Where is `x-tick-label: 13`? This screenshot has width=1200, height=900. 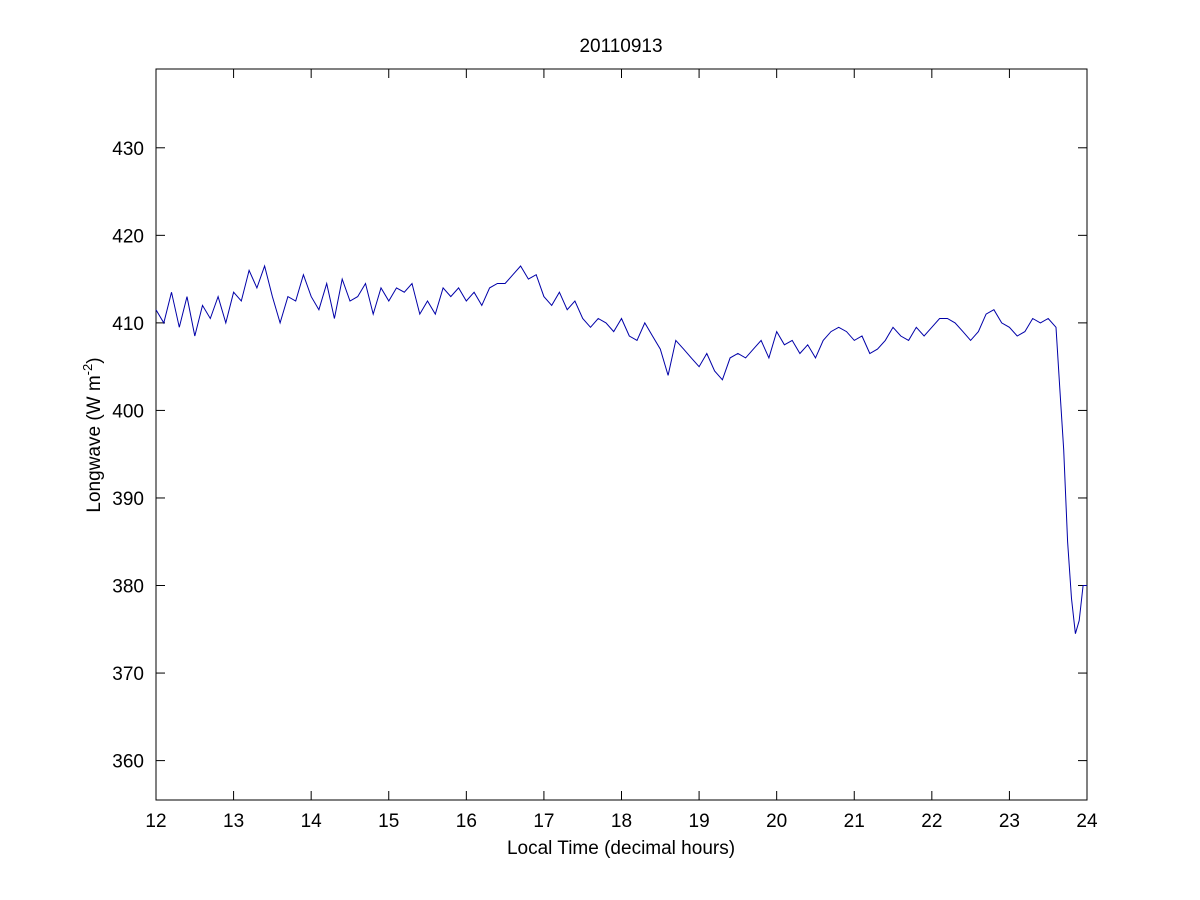 x-tick-label: 13 is located at coordinates (233, 821).